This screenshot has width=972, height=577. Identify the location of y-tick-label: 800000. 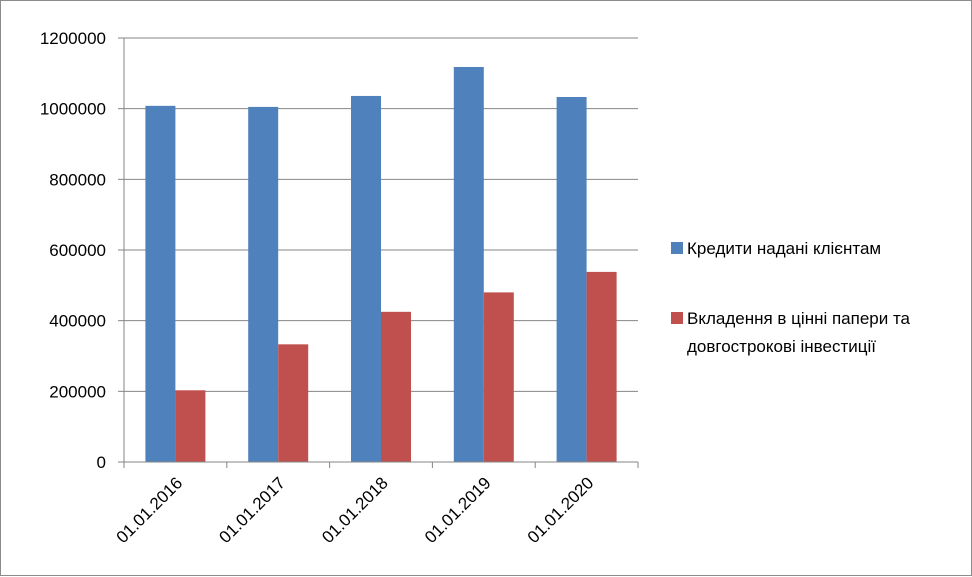
(77, 179).